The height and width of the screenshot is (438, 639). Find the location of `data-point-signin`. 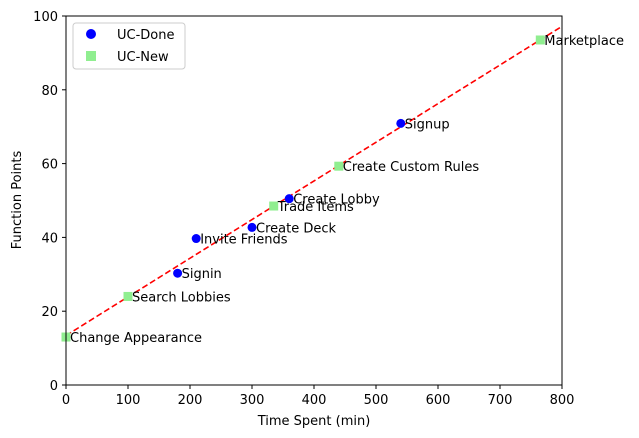

data-point-signin is located at coordinates (178, 273).